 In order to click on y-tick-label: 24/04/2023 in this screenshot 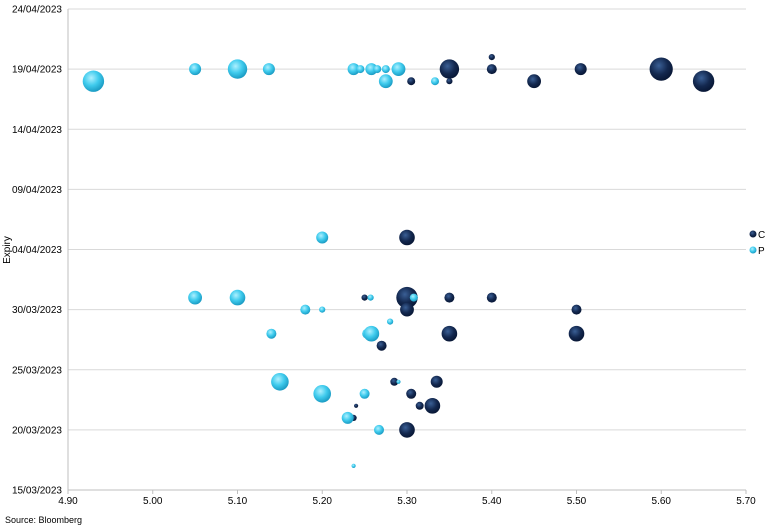, I will do `click(37, 10)`.